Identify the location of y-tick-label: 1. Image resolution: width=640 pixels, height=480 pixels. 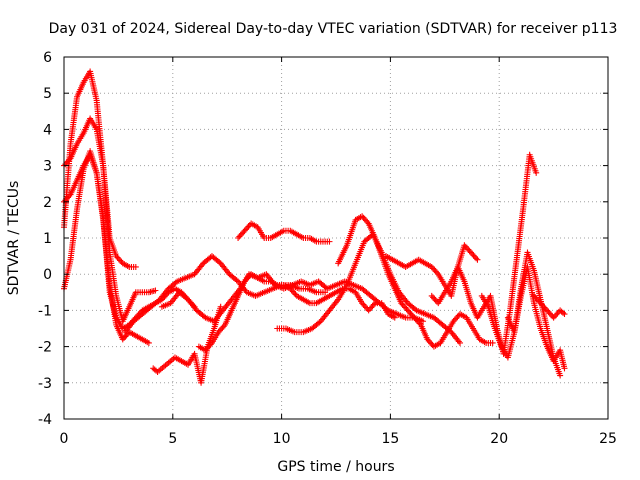
(47, 239).